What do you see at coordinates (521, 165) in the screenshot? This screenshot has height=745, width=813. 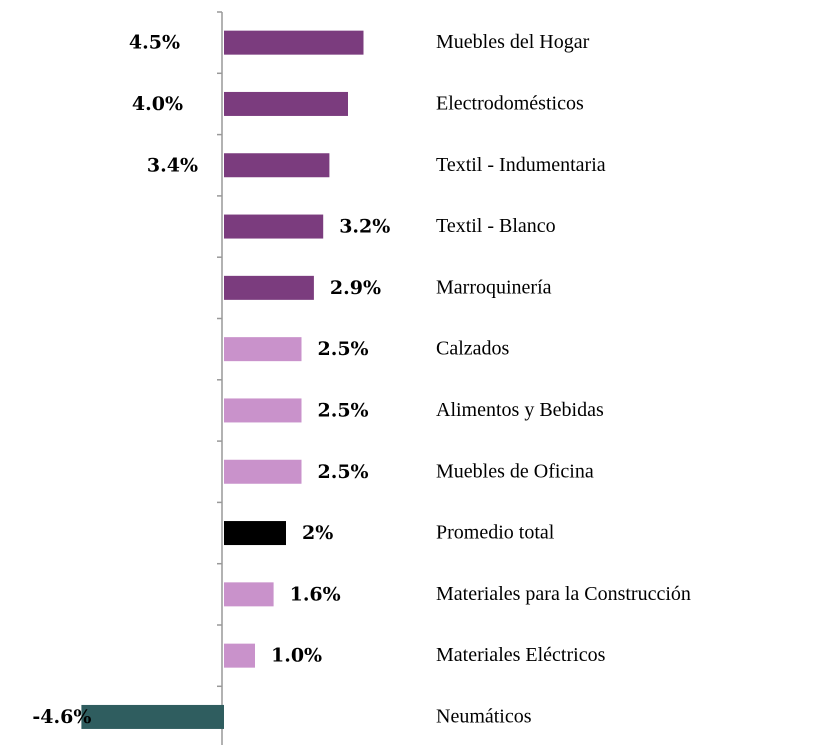 I see `category-label: Textil - Indumentaria` at bounding box center [521, 165].